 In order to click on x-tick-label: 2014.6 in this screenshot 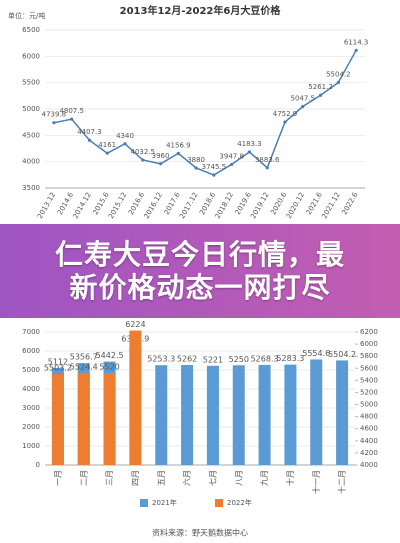, I will do `click(65, 204)`.